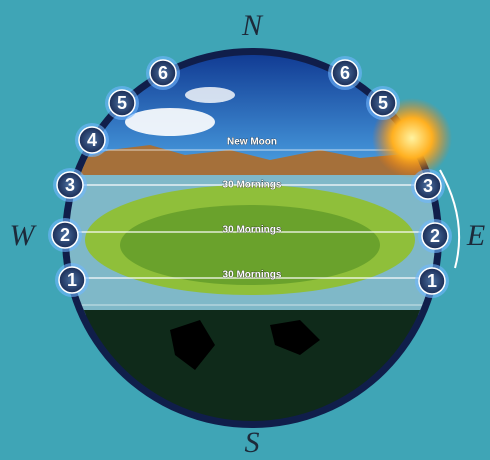  What do you see at coordinates (24, 235) in the screenshot?
I see `compass-label: W` at bounding box center [24, 235].